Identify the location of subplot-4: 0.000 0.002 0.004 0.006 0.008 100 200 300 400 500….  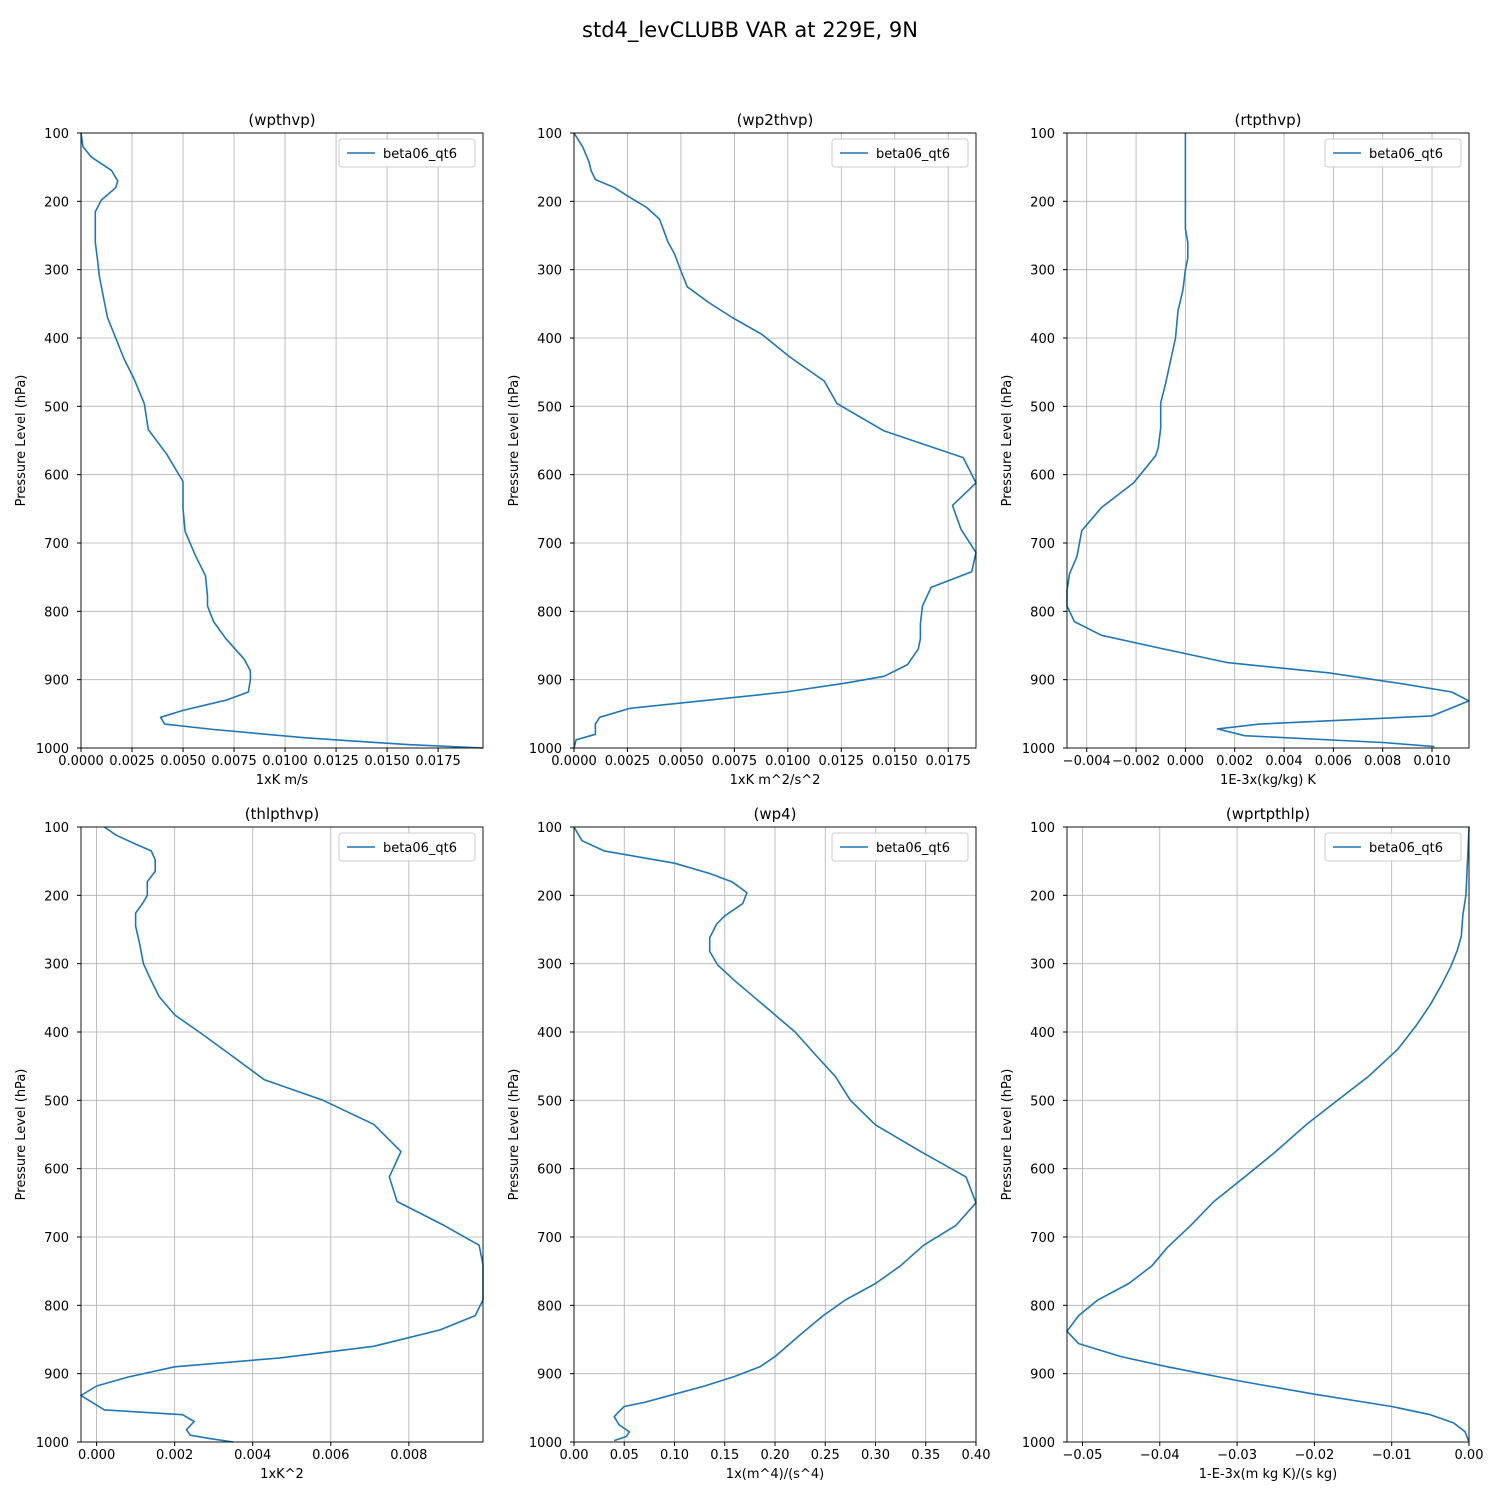
(249, 1143).